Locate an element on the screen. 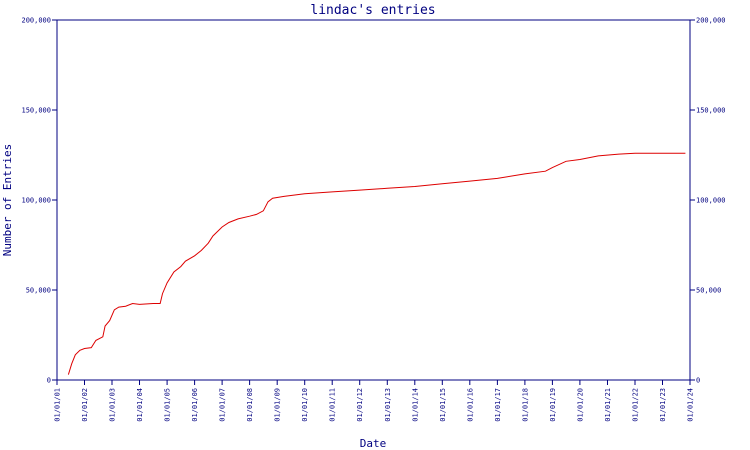 Image resolution: width=750 pixels, height=450 pixels. y-tick-label-left: 150,000 is located at coordinates (36, 111).